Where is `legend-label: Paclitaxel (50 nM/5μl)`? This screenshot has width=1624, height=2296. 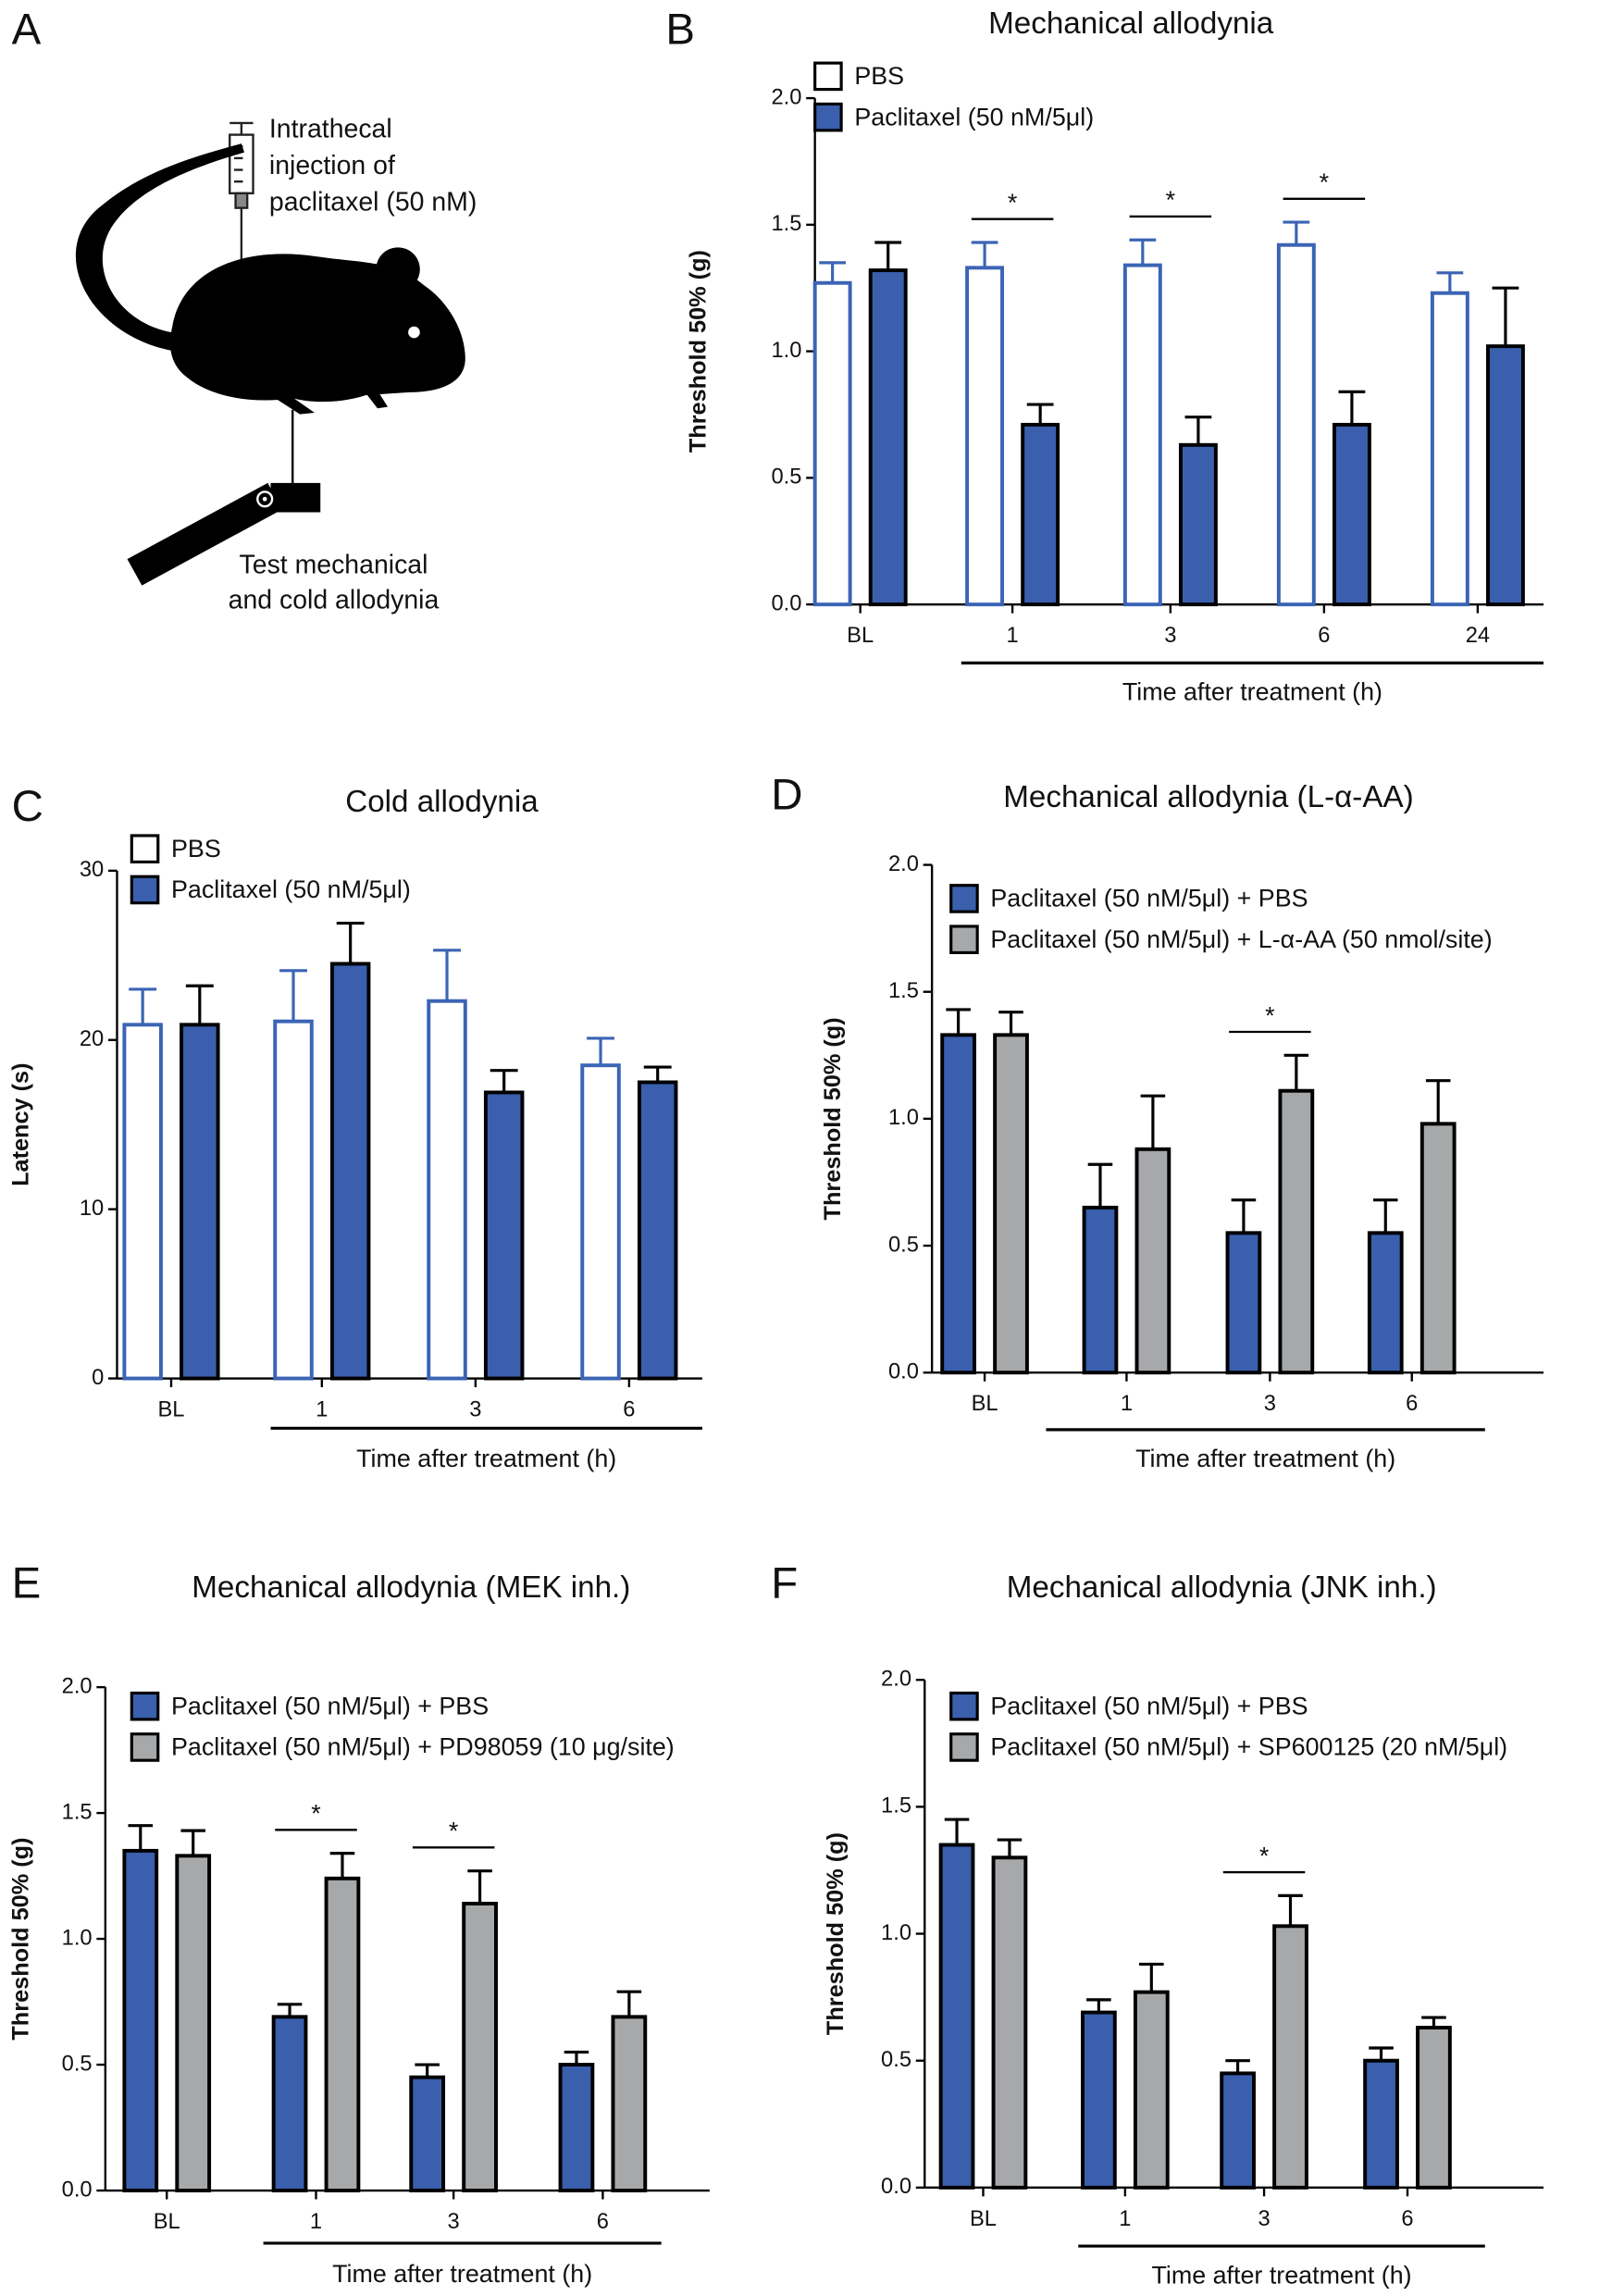 legend-label: Paclitaxel (50 nM/5μl) is located at coordinates (974, 117).